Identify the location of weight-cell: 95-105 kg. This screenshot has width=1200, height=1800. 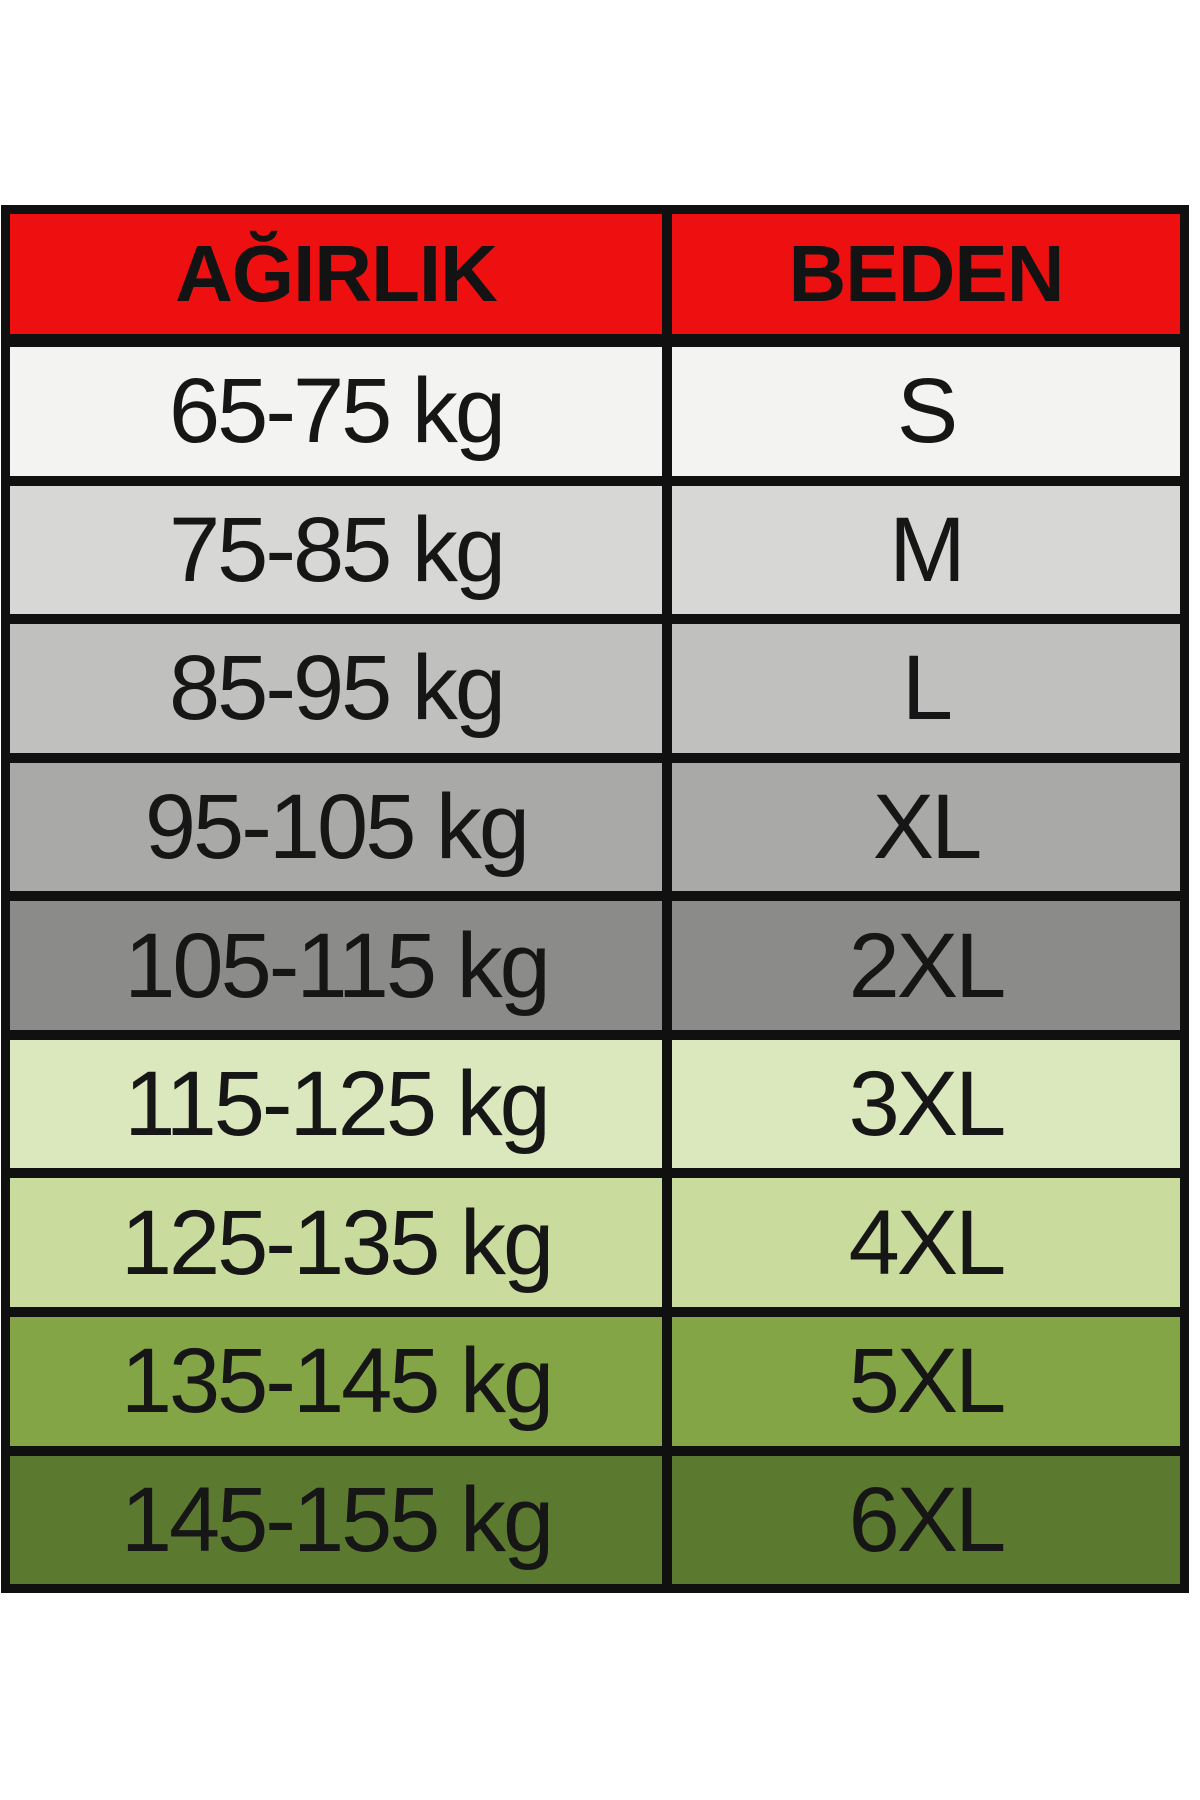
(336, 827).